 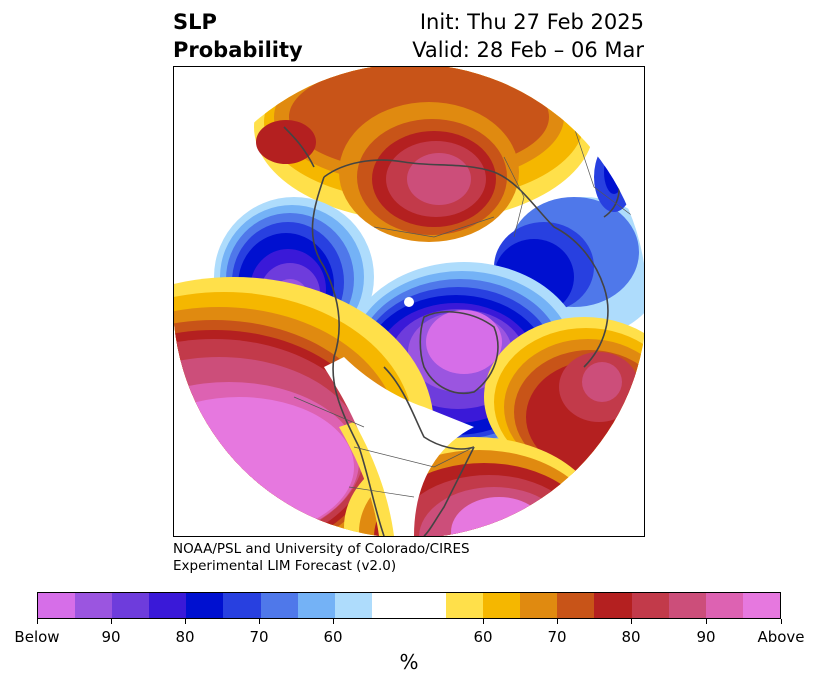 I want to click on valid-range: Valid: 28 Feb – 06 Mar, so click(x=528, y=50).